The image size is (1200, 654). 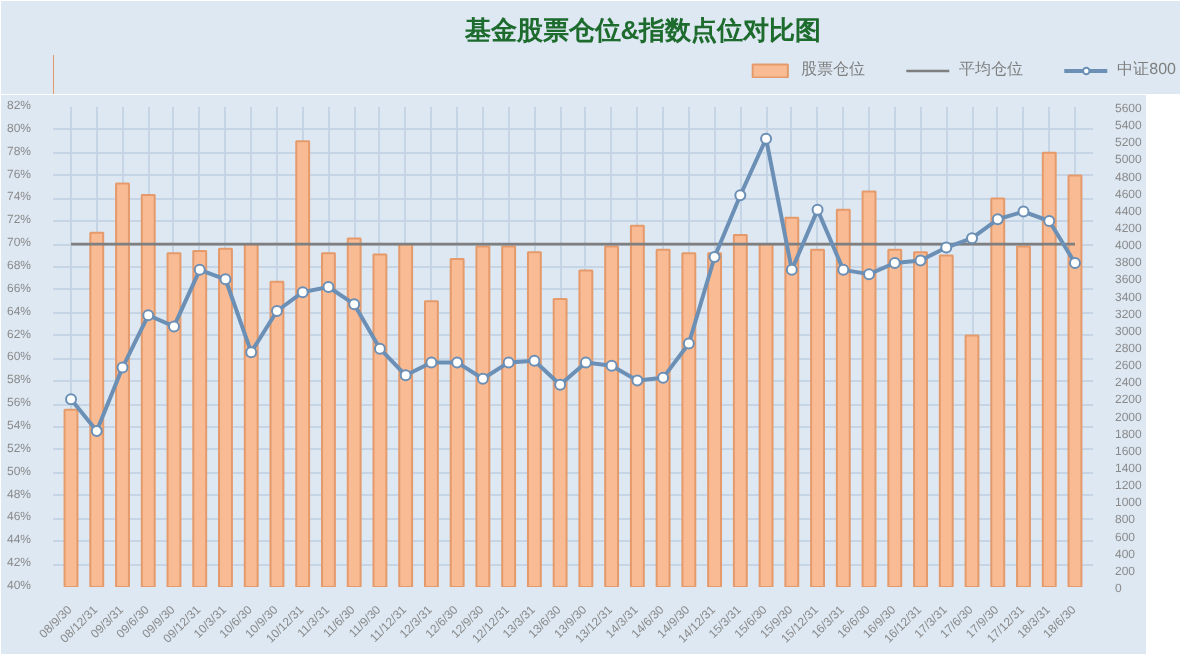 What do you see at coordinates (1146, 69) in the screenshot?
I see `legend-label: 中证800` at bounding box center [1146, 69].